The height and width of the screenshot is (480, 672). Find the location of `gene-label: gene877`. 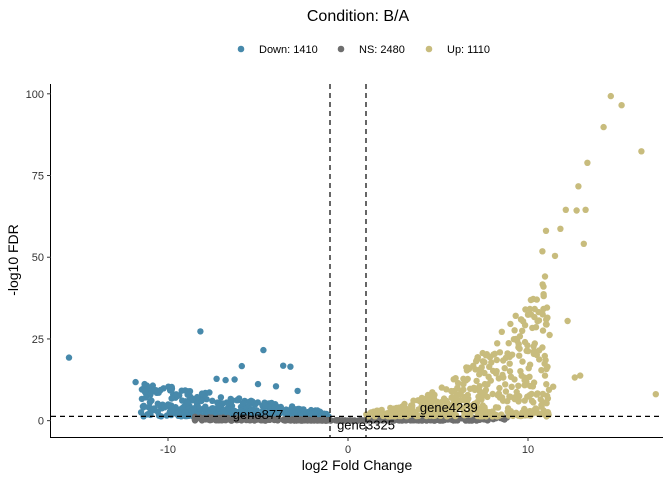

gene-label: gene877 is located at coordinates (258, 414).